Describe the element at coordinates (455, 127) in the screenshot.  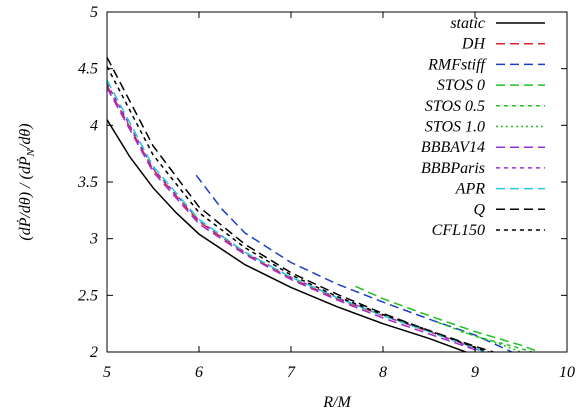
I see `legend-label: STOS 1.0` at that location.